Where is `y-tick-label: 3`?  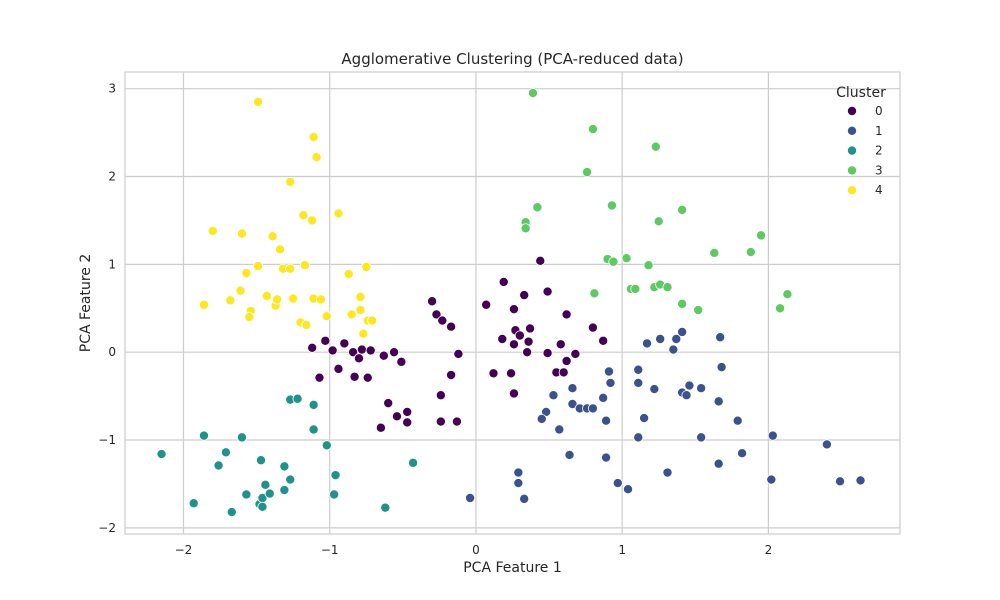
y-tick-label: 3 is located at coordinates (112, 89).